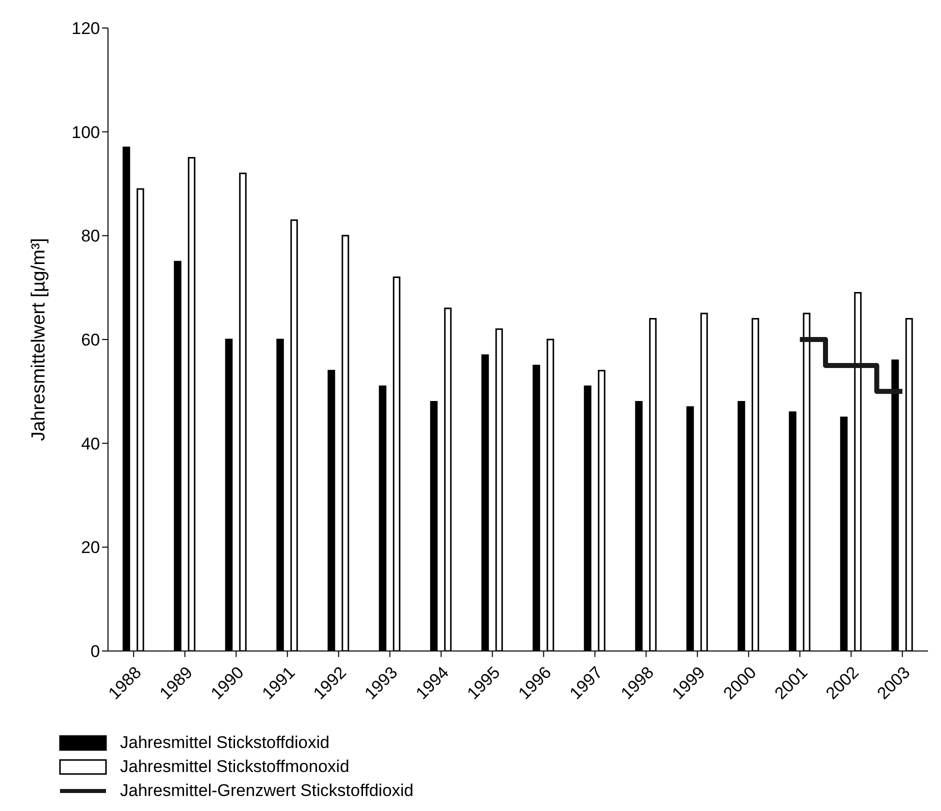  What do you see at coordinates (95, 652) in the screenshot?
I see `y-tick-label: 0` at bounding box center [95, 652].